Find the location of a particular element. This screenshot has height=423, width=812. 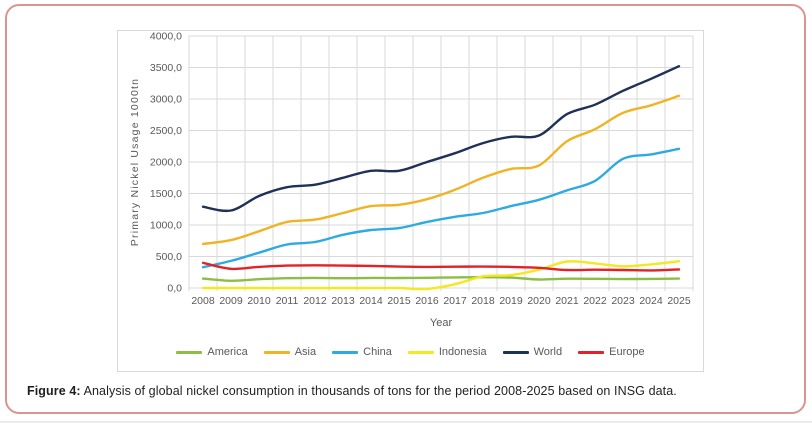

x-tick-label: 2022 is located at coordinates (595, 301).